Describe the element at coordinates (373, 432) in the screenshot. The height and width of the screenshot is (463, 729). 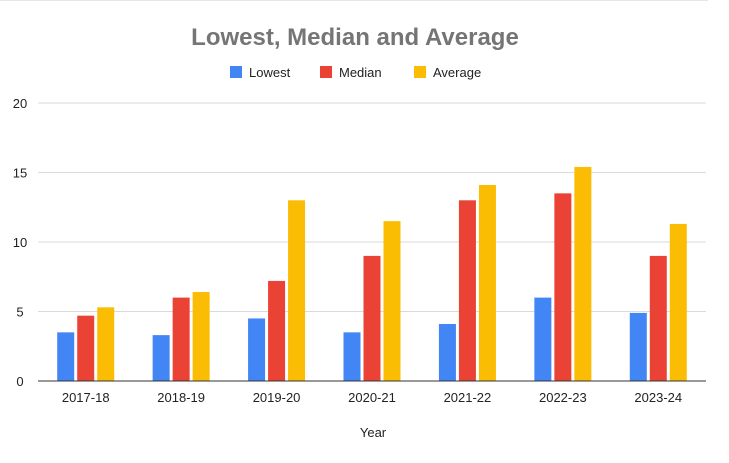
I see `x-axis-label: Year` at that location.